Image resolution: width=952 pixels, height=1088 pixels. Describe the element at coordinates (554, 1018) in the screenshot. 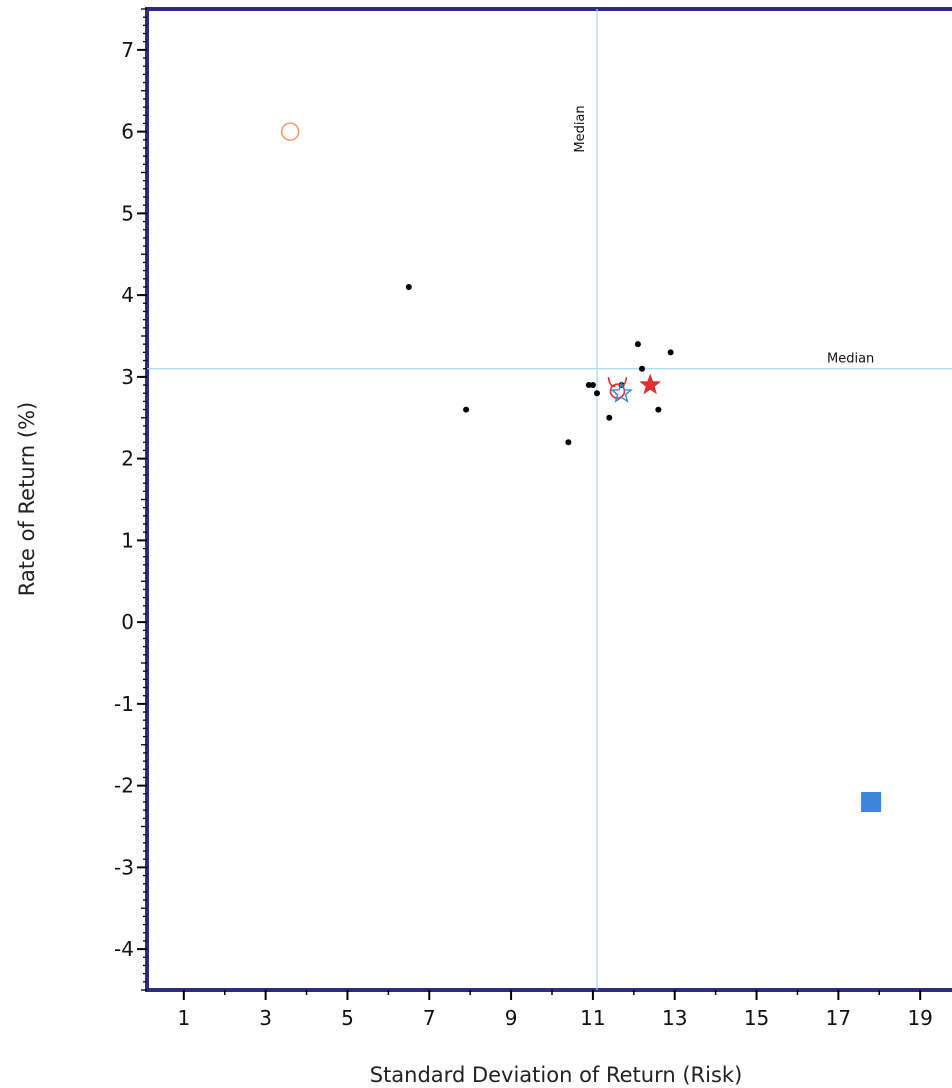

I see `x-tick-labels: 1 3 5 7 9 11 13 15 17 19` at that location.